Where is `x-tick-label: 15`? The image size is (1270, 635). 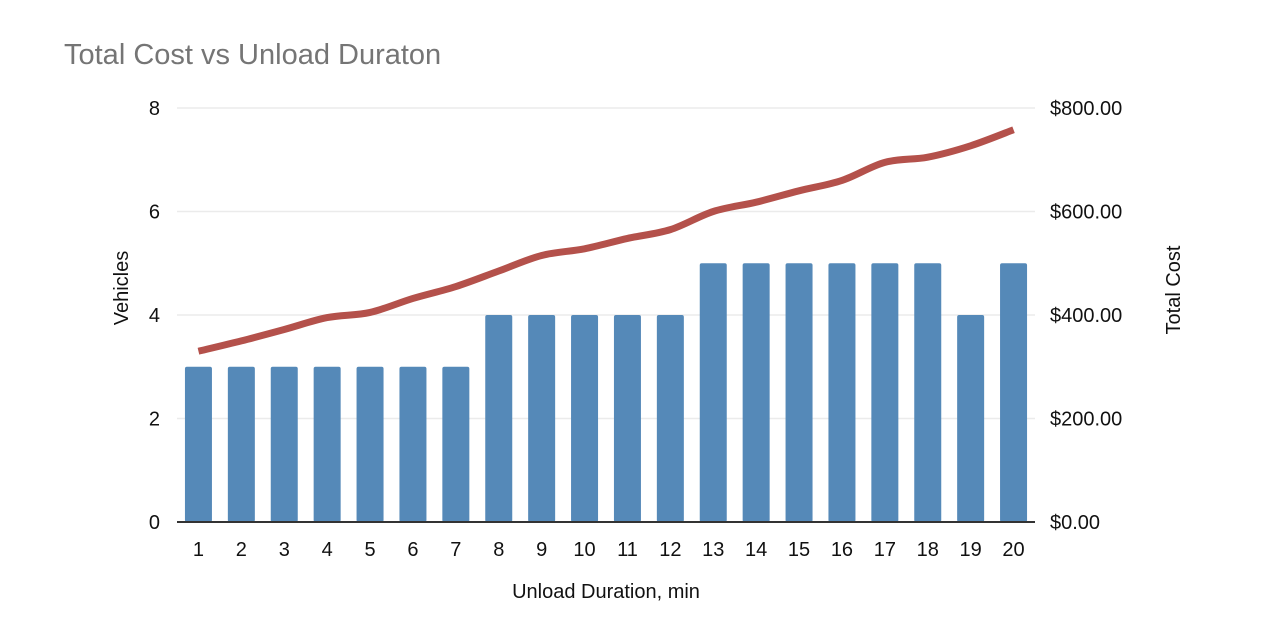
x-tick-label: 15 is located at coordinates (799, 550).